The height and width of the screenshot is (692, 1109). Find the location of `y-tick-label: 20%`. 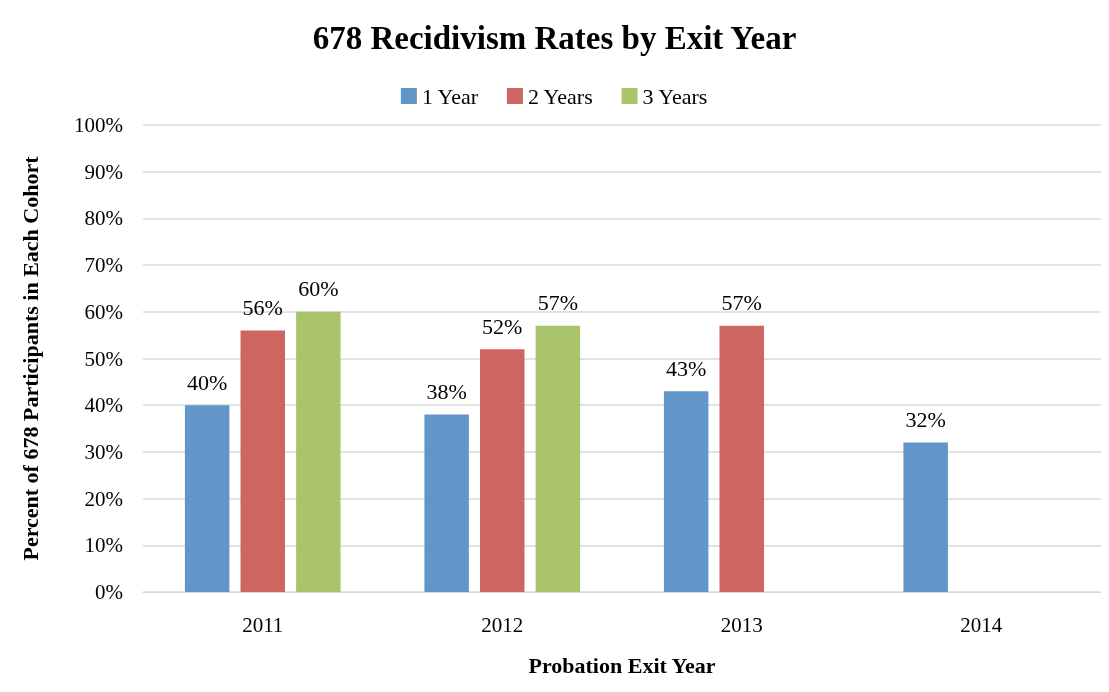

y-tick-label: 20% is located at coordinates (103, 498).